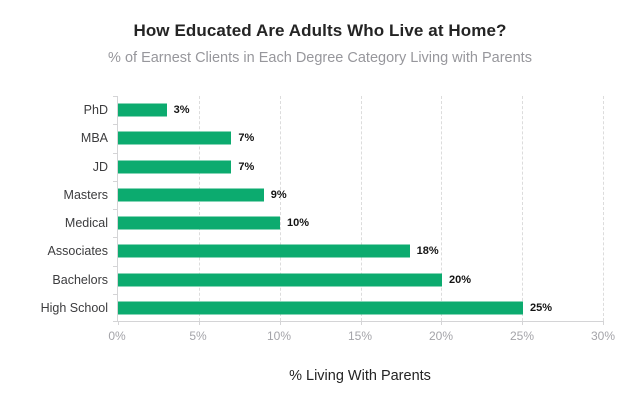 The height and width of the screenshot is (404, 640). What do you see at coordinates (100, 166) in the screenshot?
I see `category-label: JD` at bounding box center [100, 166].